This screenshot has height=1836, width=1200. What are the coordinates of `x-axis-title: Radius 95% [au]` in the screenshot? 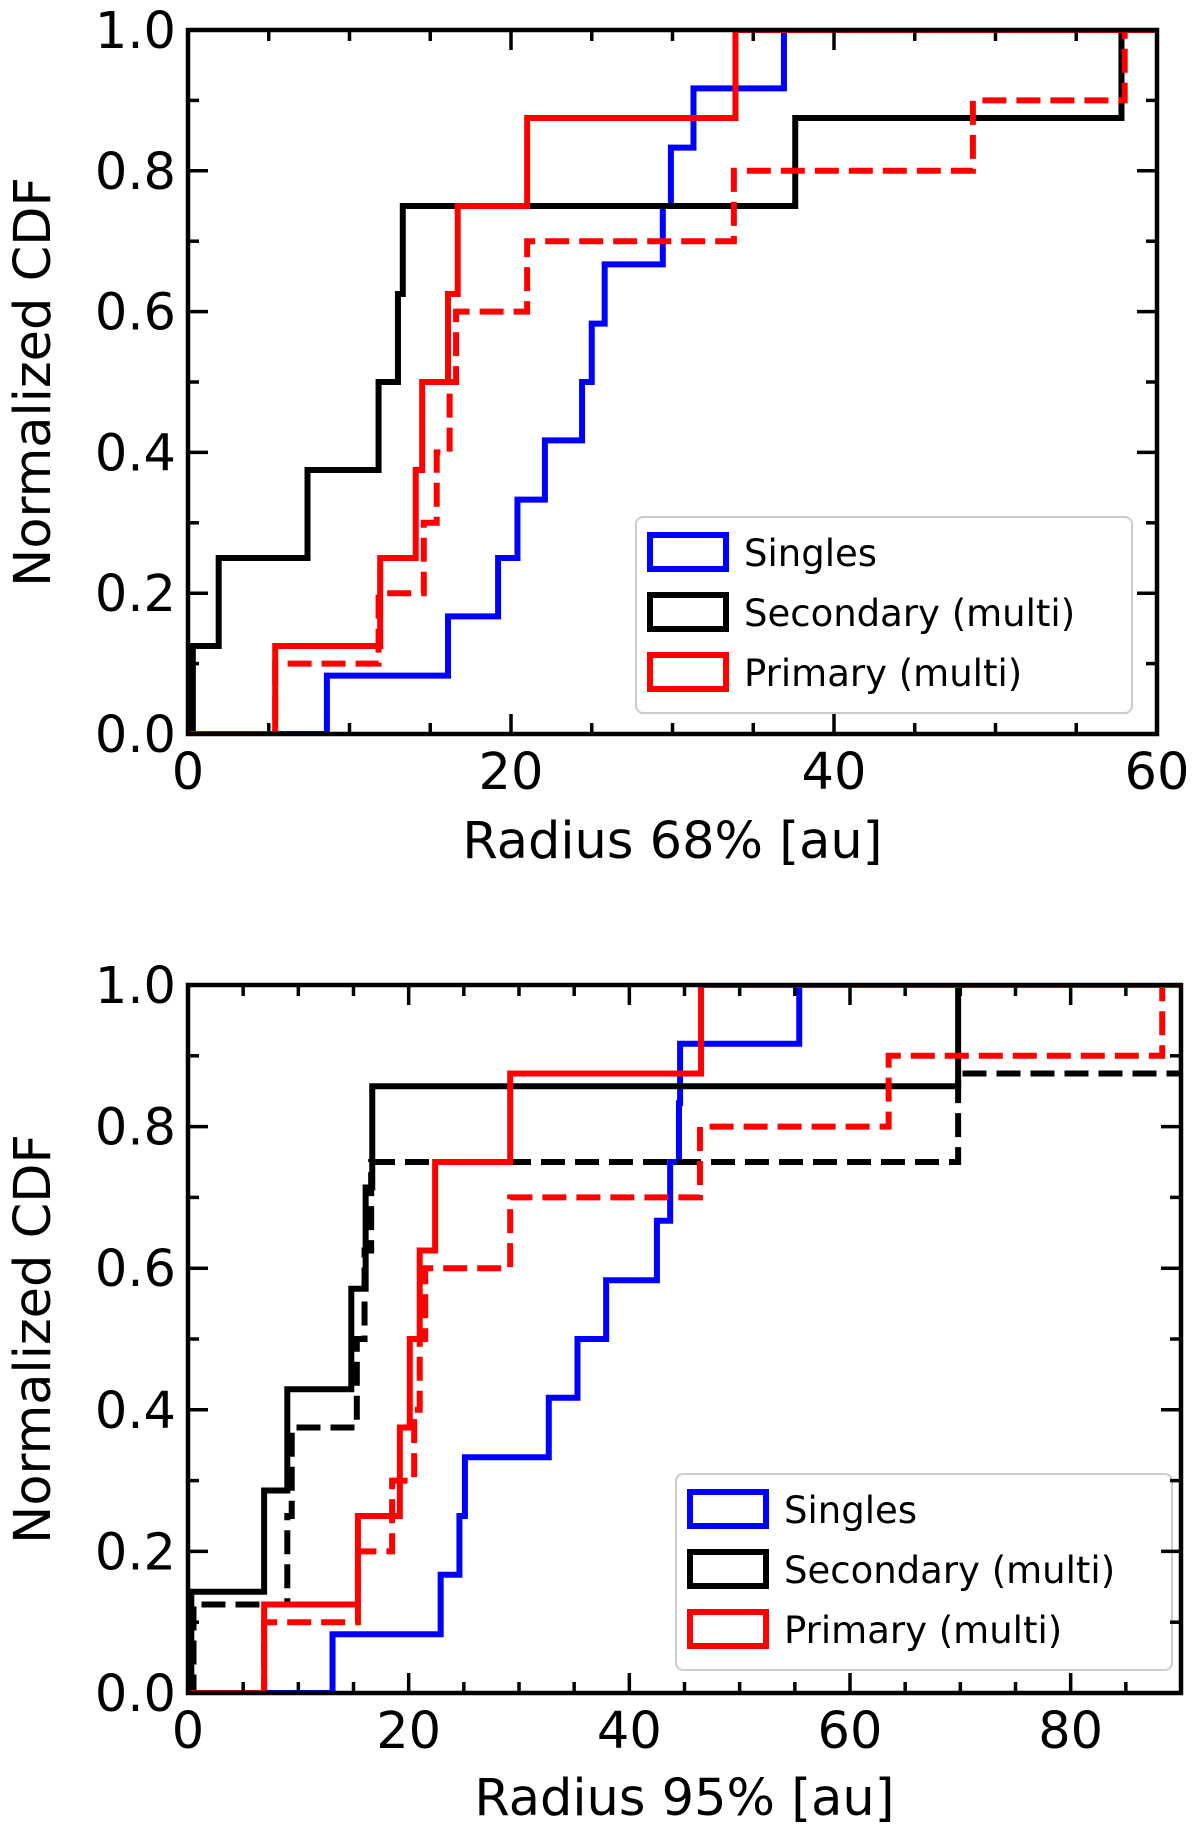 It's located at (684, 1798).